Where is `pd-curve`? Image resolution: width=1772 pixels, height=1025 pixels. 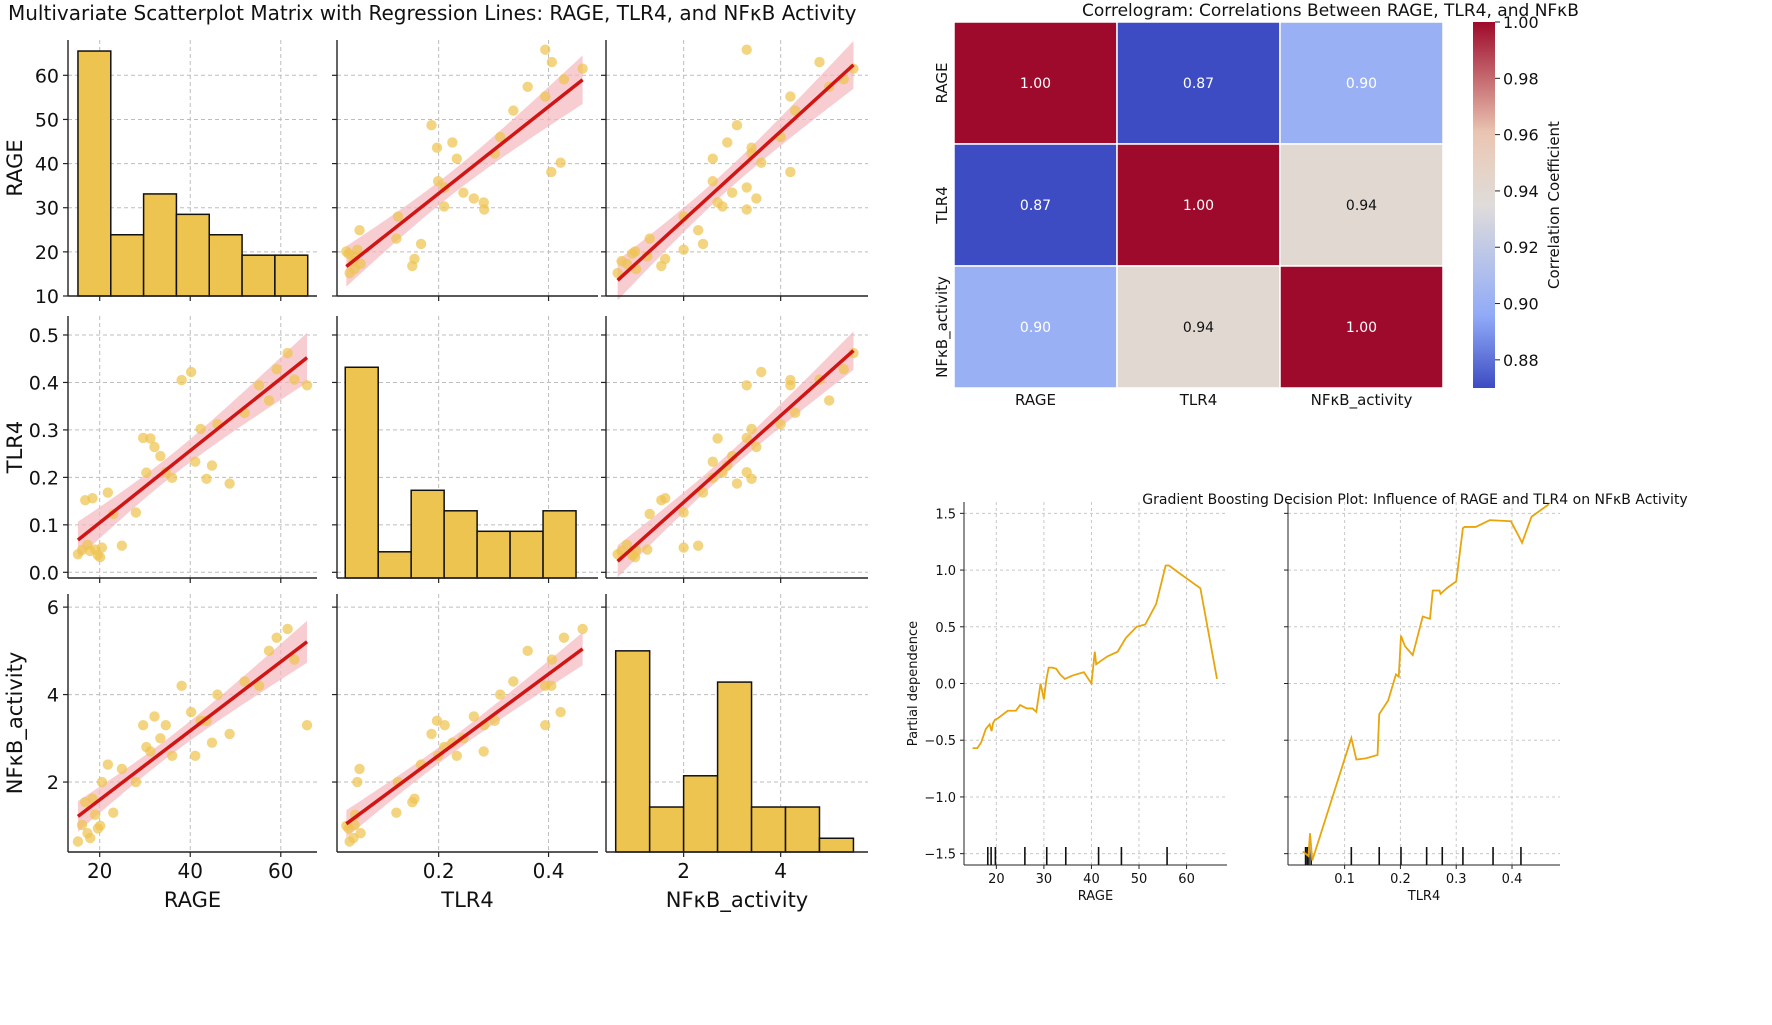
pd-curve is located at coordinates (1095, 657).